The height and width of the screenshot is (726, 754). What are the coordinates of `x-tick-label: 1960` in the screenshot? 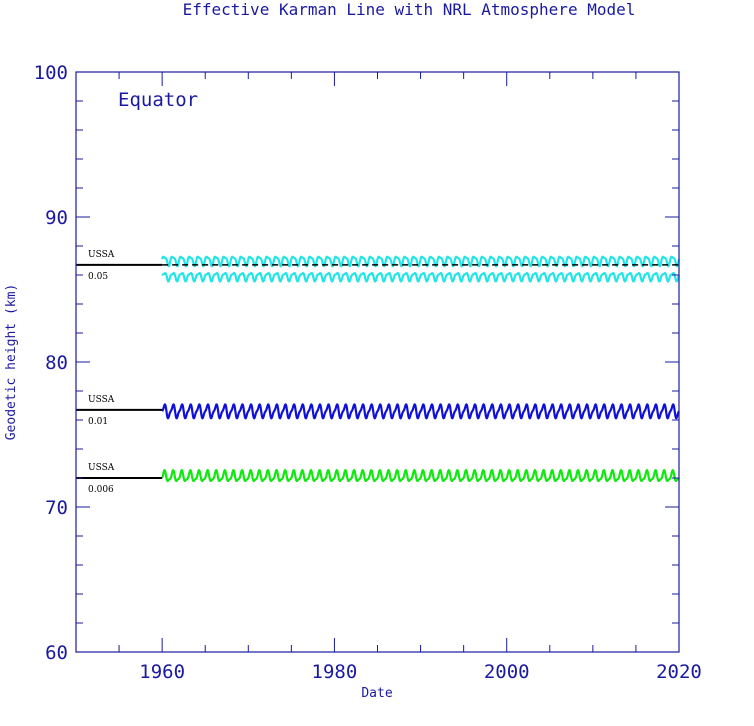 It's located at (162, 672).